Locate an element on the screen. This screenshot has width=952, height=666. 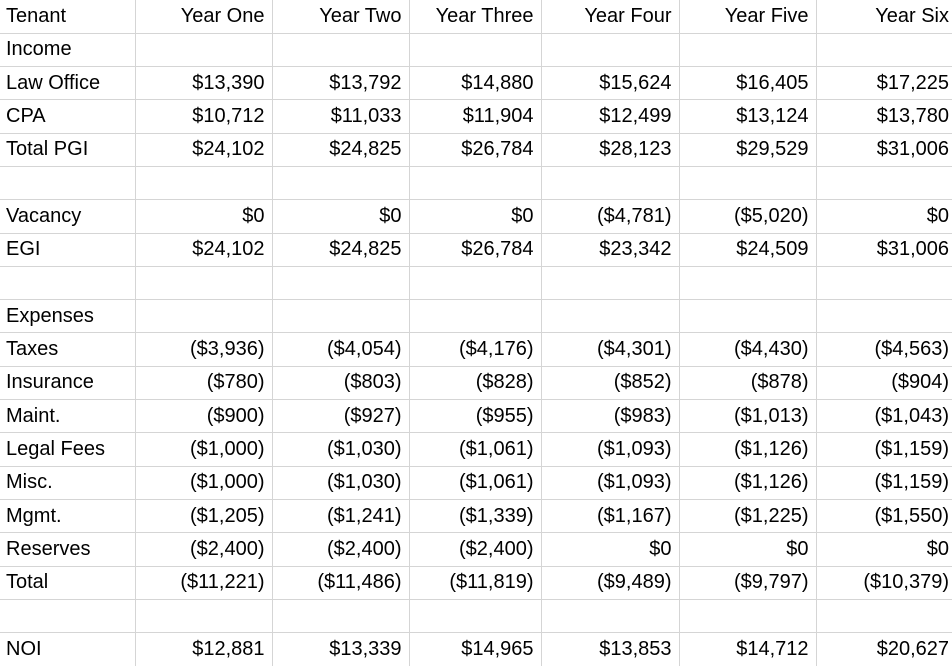
value-cell: ($1,241) is located at coordinates (340, 516).